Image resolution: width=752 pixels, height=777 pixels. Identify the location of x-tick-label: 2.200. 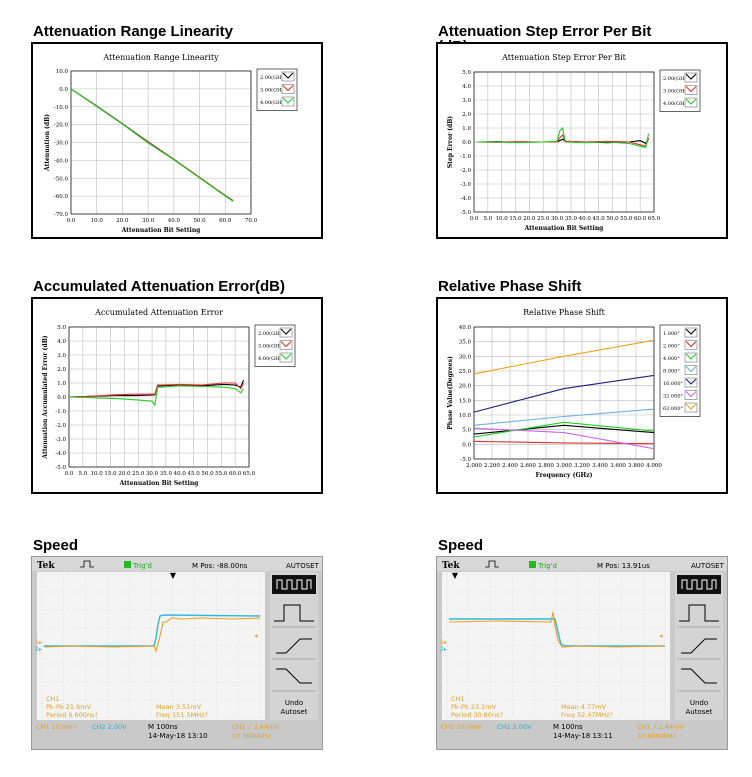
(492, 466).